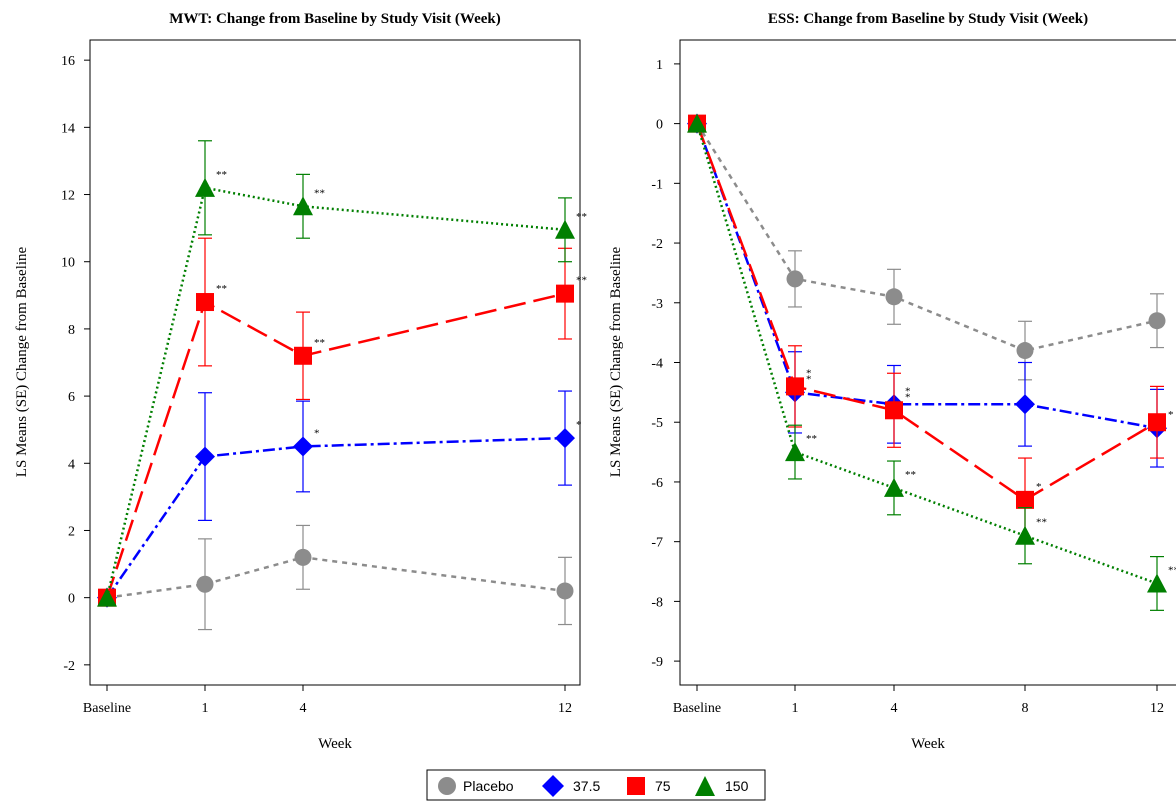  I want to click on legend-item-150: 150, so click(722, 786).